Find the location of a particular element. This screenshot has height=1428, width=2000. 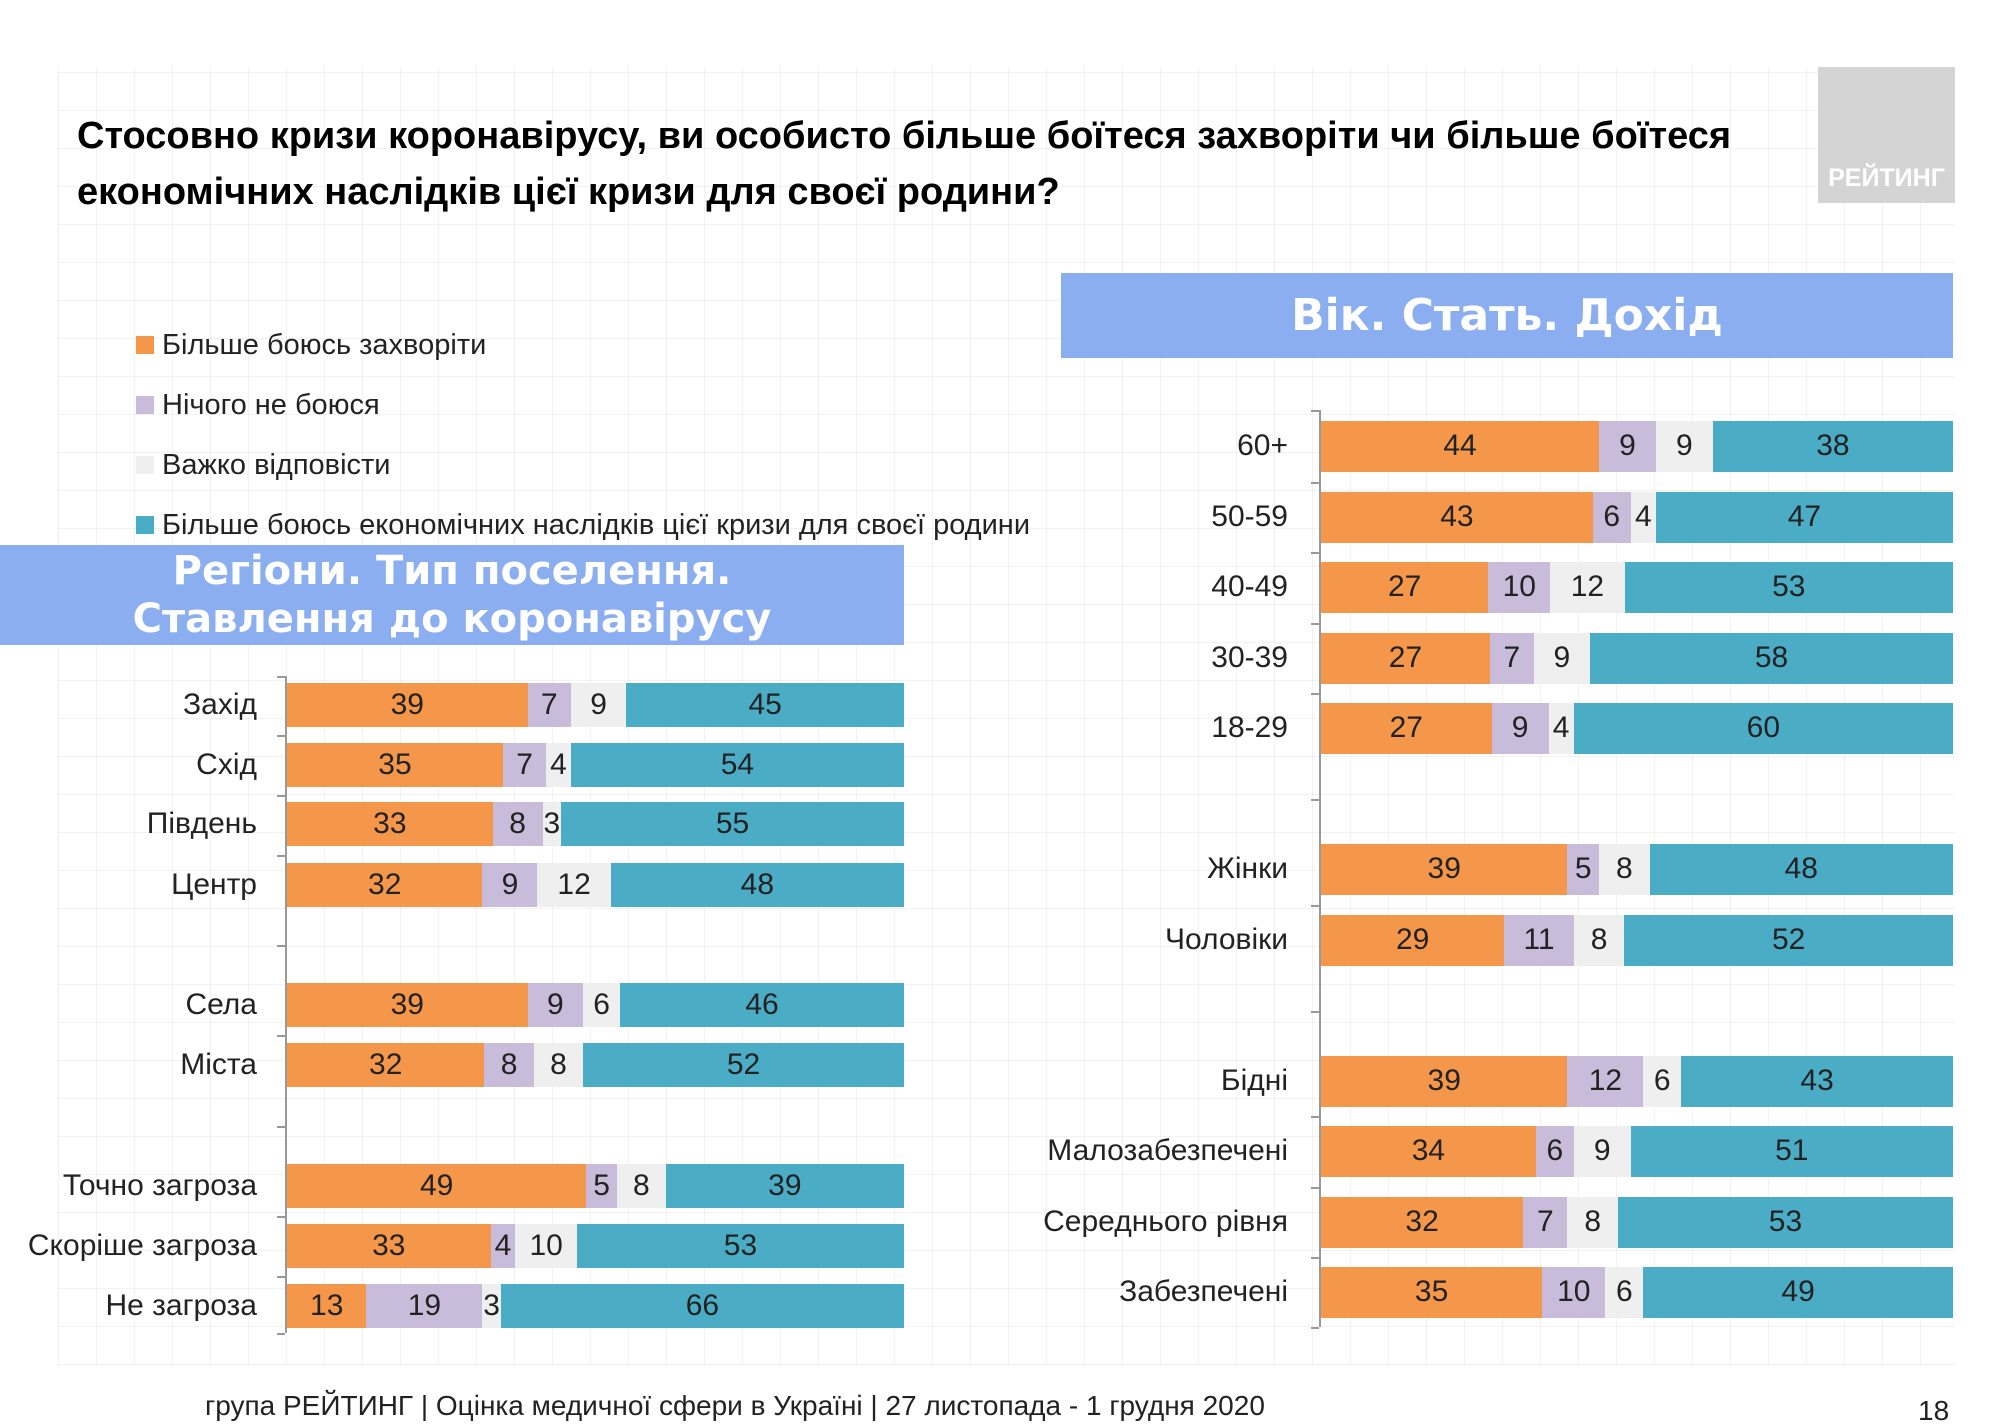

logo-text: РЕЙТИНГ is located at coordinates (1886, 178).